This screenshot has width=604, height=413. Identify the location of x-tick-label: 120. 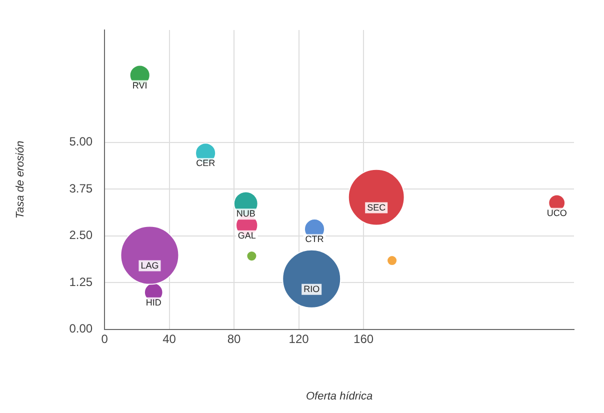
(299, 339).